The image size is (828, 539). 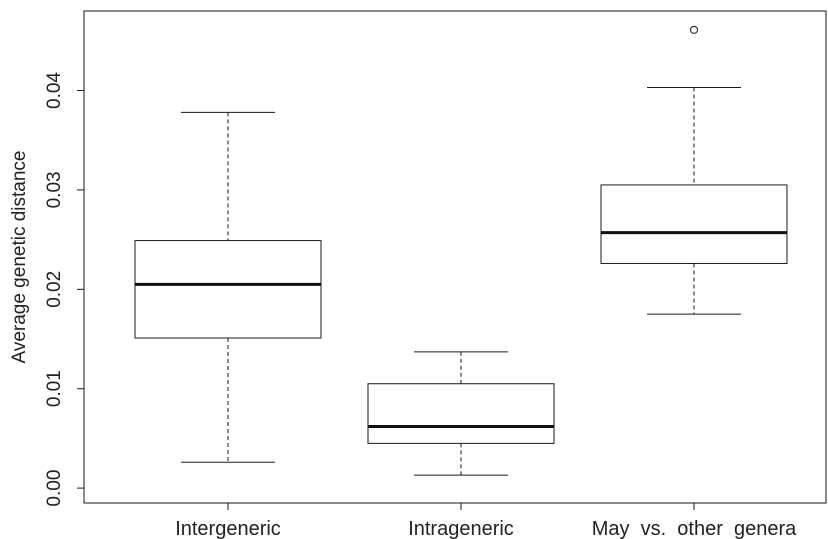 I want to click on y-tick-label: 0.02, so click(x=54, y=289).